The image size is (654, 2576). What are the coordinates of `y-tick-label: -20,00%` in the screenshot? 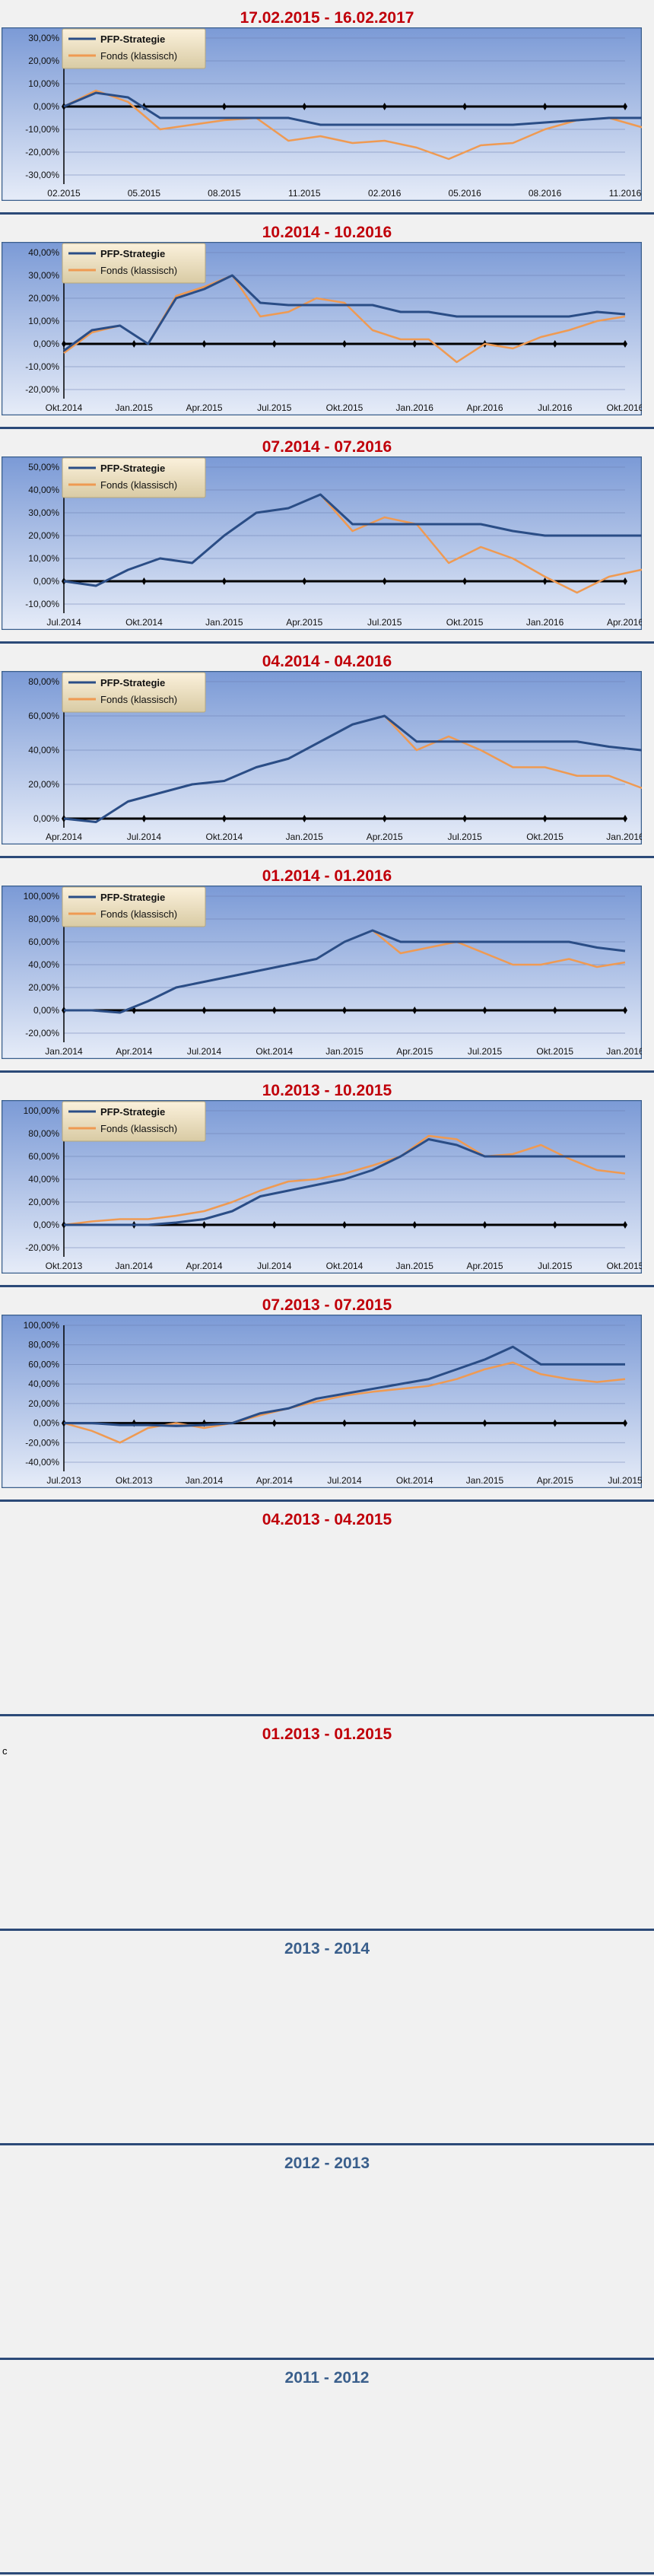 It's located at (42, 152).